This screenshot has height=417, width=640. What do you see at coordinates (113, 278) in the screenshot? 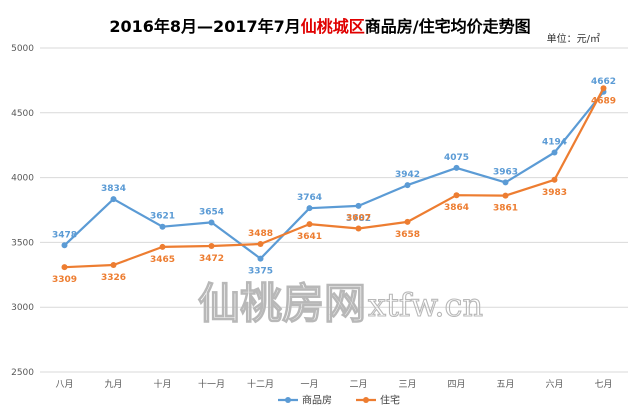
I see `series-2-data-label: 3326` at bounding box center [113, 278].